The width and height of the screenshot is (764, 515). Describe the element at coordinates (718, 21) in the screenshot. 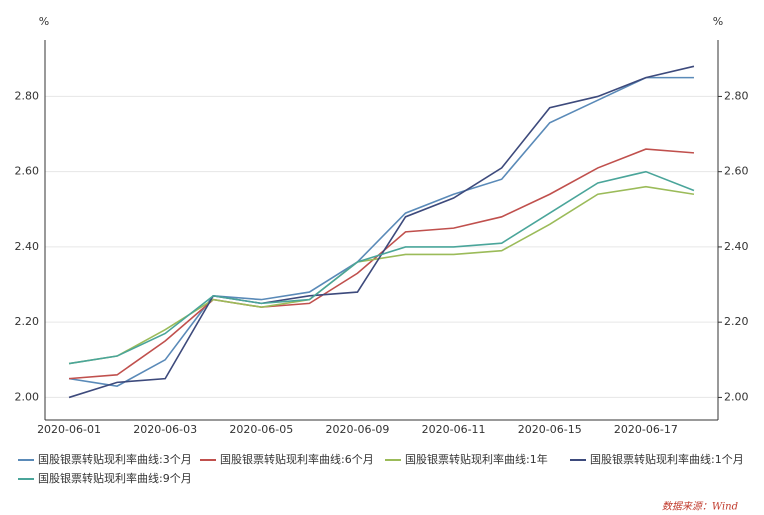

I see `y2-axis-label: %` at that location.